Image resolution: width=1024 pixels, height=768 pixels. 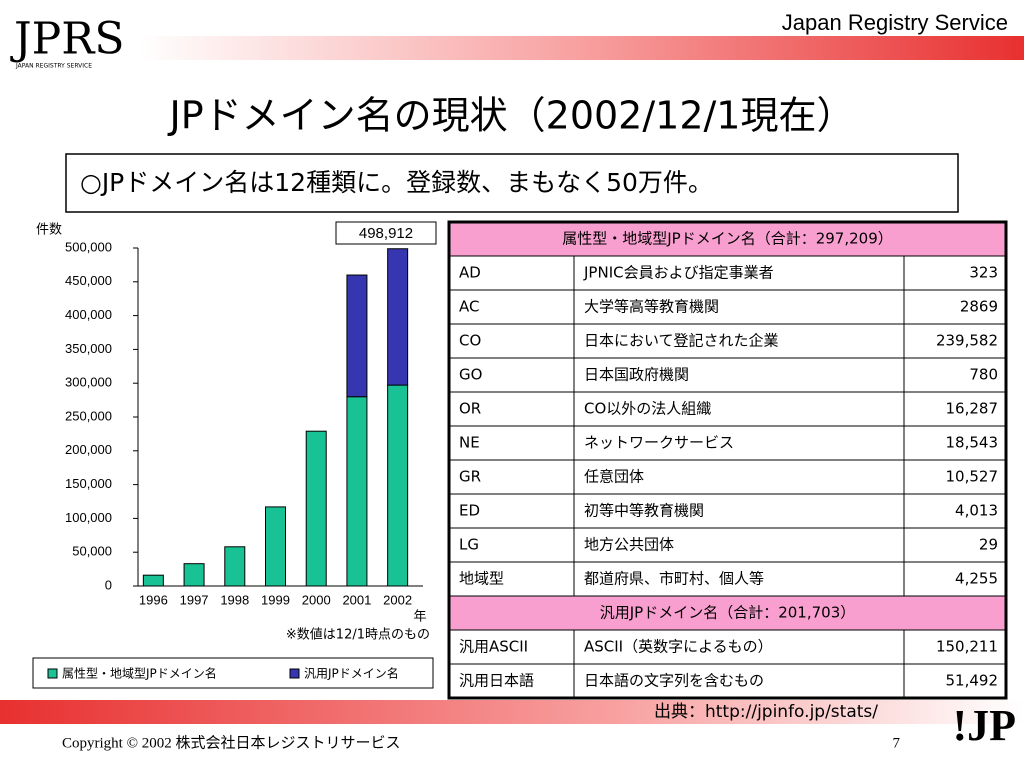 I want to click on y-axis-label: 件数, so click(x=49, y=230).